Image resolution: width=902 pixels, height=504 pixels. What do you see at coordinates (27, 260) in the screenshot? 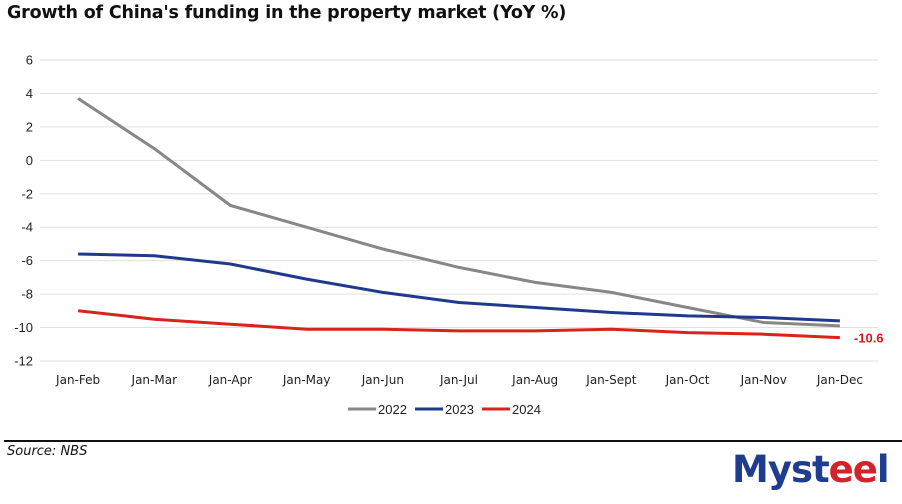
I see `y-tick-label: -6` at bounding box center [27, 260].